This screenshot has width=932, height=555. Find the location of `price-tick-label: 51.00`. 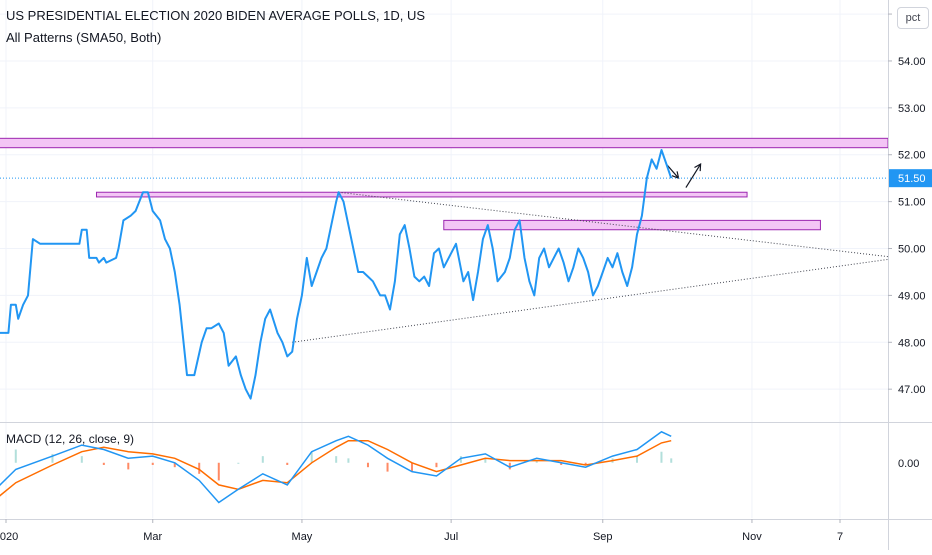

price-tick-label: 51.00 is located at coordinates (912, 203).